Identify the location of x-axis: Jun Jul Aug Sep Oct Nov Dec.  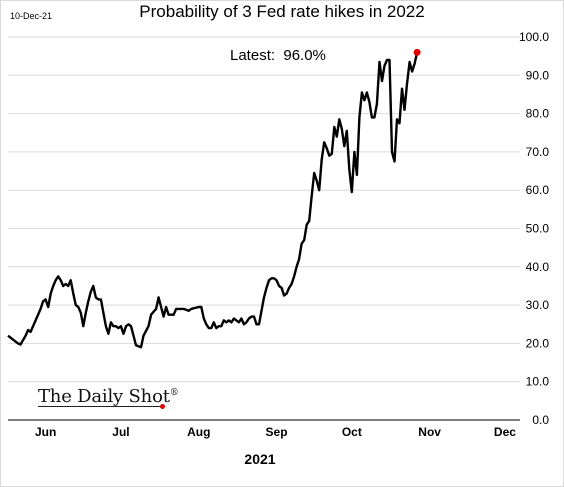
(275, 432).